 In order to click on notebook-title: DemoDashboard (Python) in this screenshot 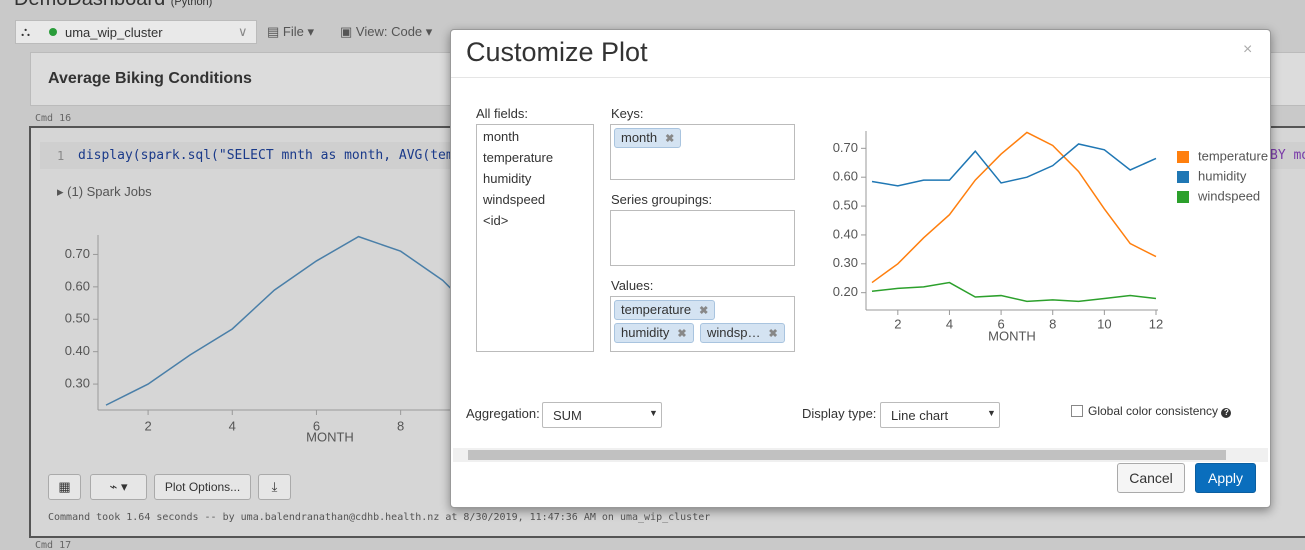, I will do `click(113, 5)`.